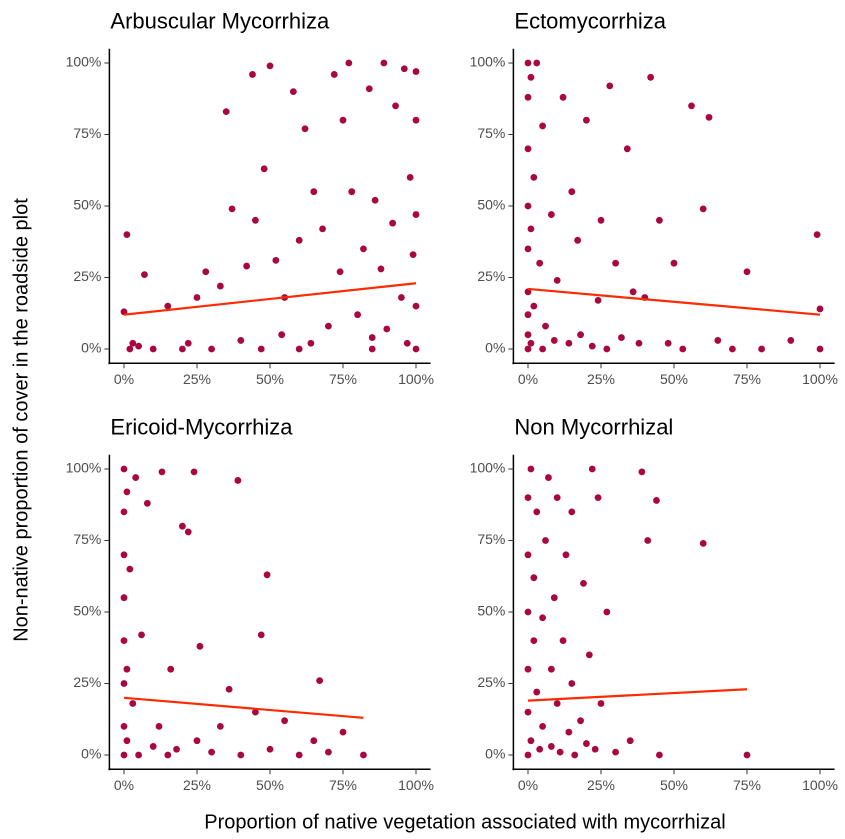 The width and height of the screenshot is (845, 839). What do you see at coordinates (593, 427) in the screenshot?
I see `panel-title: Non Mycorrhizal` at bounding box center [593, 427].